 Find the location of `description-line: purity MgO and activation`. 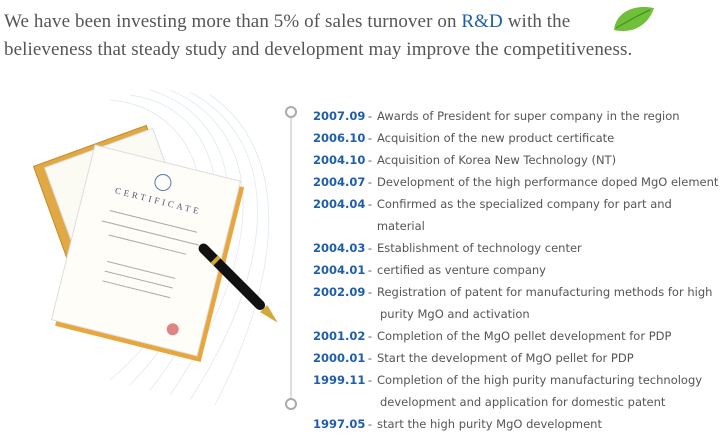

description-line: purity MgO and activation is located at coordinates (455, 314).